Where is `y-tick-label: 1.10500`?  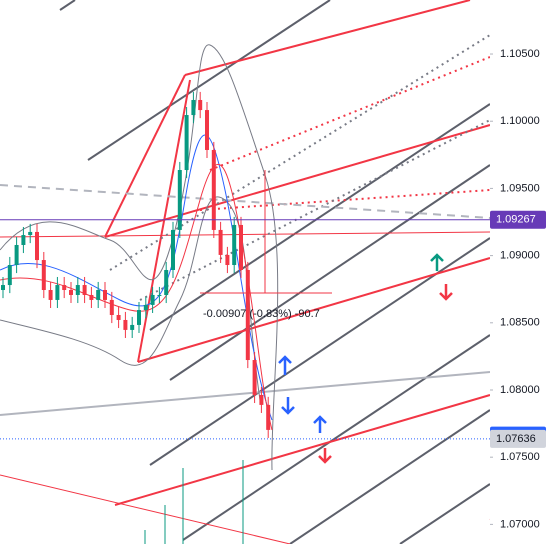 y-tick-label: 1.10500 is located at coordinates (520, 54).